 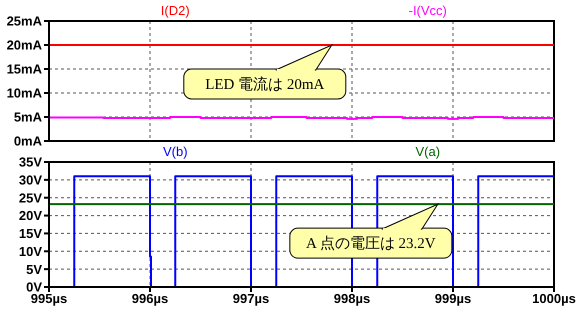 I want to click on text: -I(Vcc), so click(x=427, y=10).